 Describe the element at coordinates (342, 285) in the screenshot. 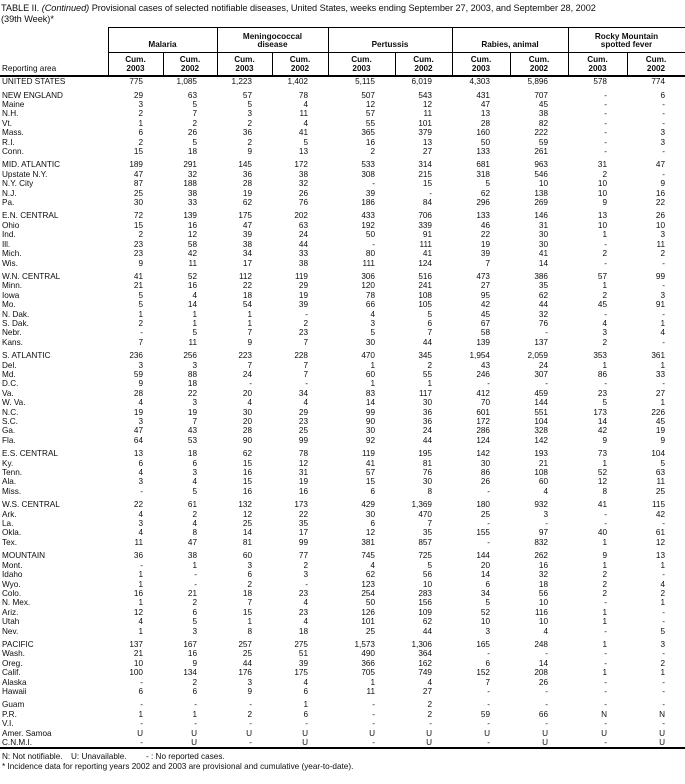

I see `table-row: Minn. 21 16 22 29 120 241 27 35 1 -` at that location.